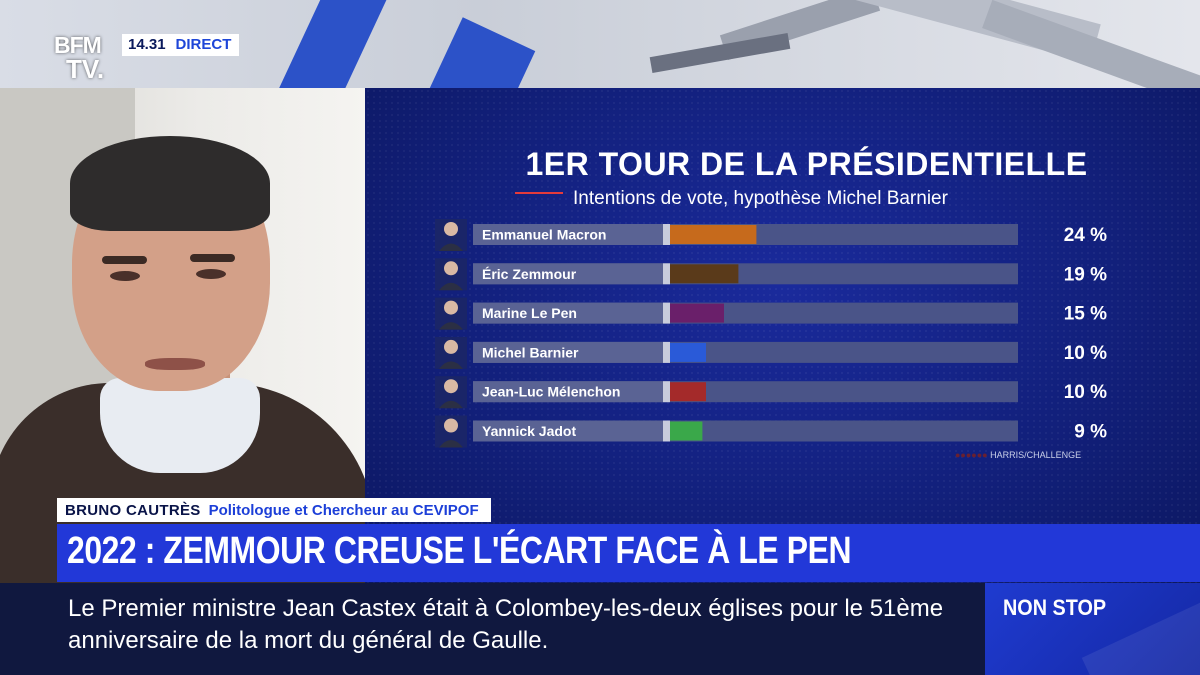  Describe the element at coordinates (343, 510) in the screenshot. I see `guest-role: Politologue et Chercheur au CEVIPOF` at that location.